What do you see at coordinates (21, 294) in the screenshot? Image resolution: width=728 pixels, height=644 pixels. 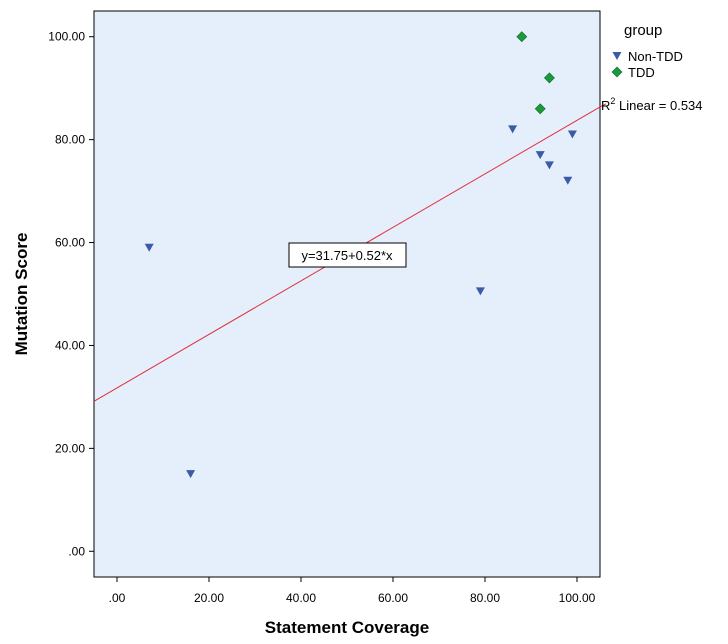 I see `y-axis-title: Mutation Score` at bounding box center [21, 294].